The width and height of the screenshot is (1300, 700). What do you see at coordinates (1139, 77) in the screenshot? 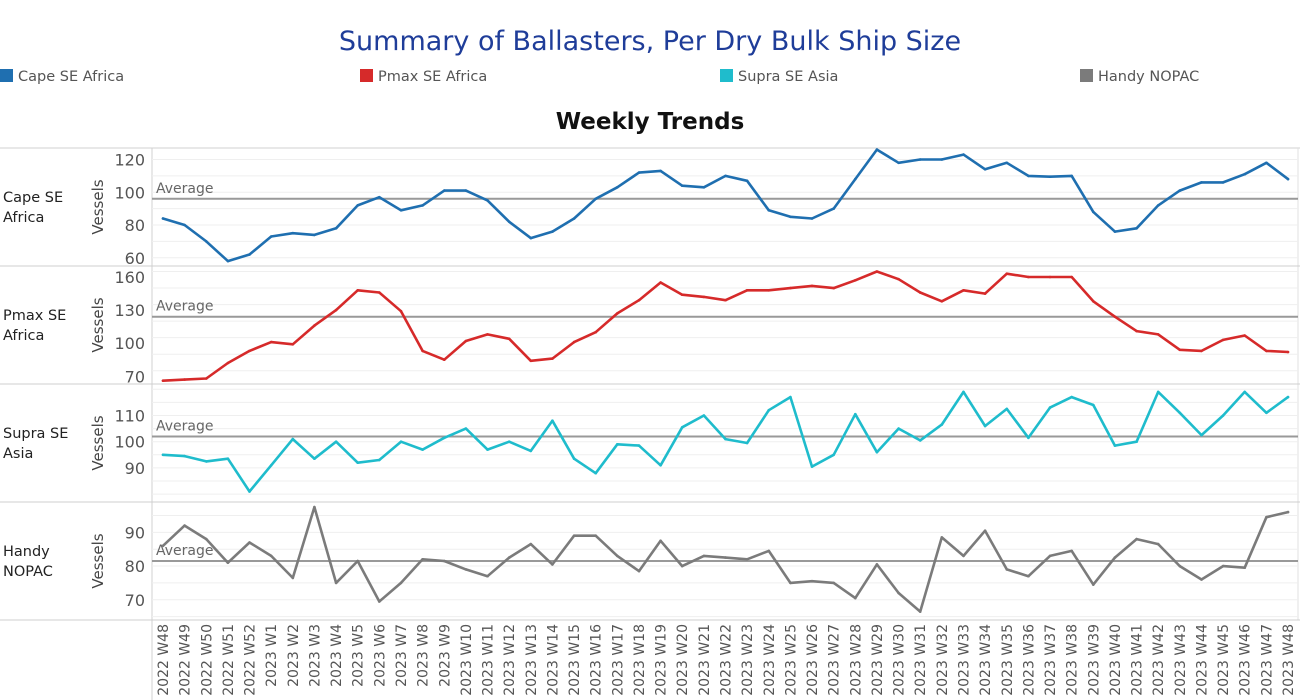
I see `legend-item-handy: Handy NOPAC` at bounding box center [1139, 77].